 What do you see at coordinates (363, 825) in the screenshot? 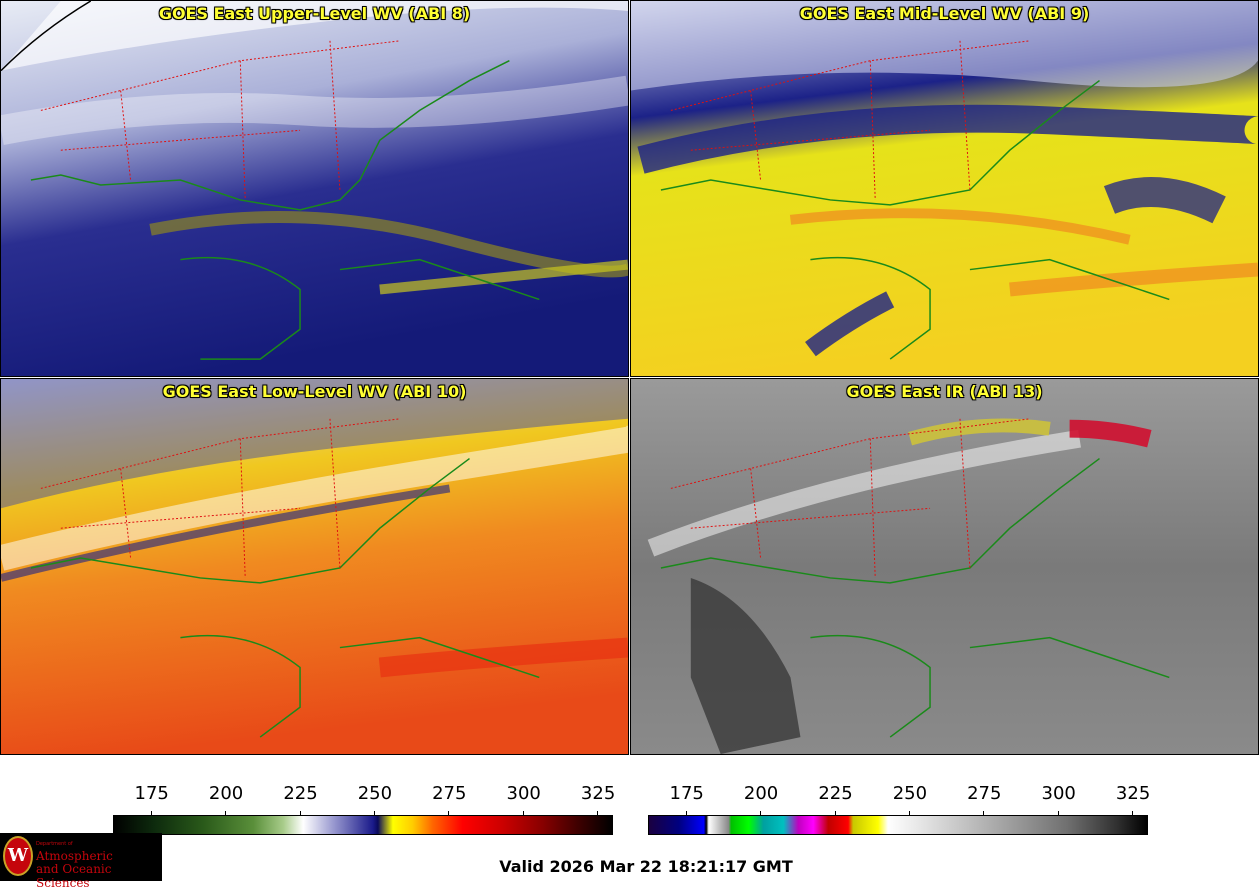
I see `wv-colorbar` at bounding box center [363, 825].